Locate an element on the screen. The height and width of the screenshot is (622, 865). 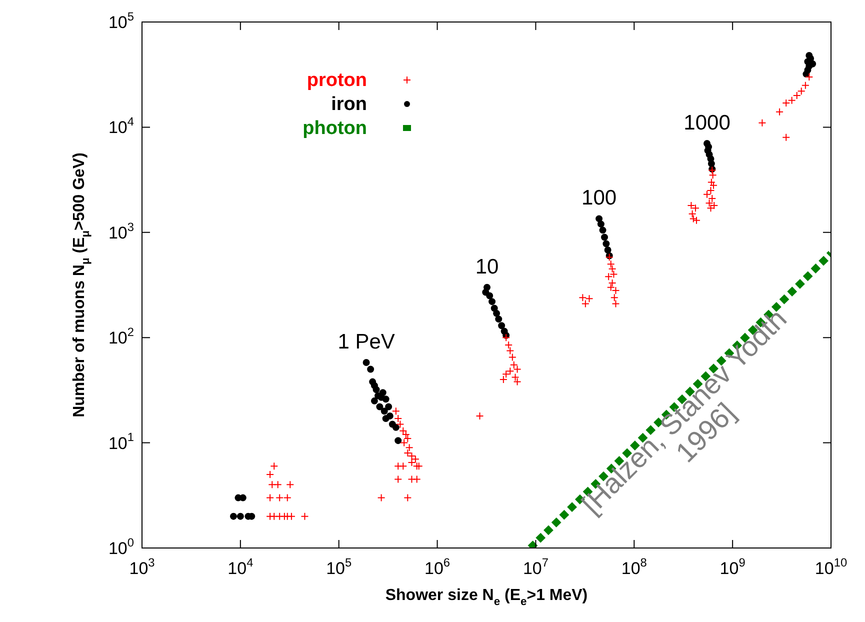
annotation: 1 PeV is located at coordinates (366, 342).